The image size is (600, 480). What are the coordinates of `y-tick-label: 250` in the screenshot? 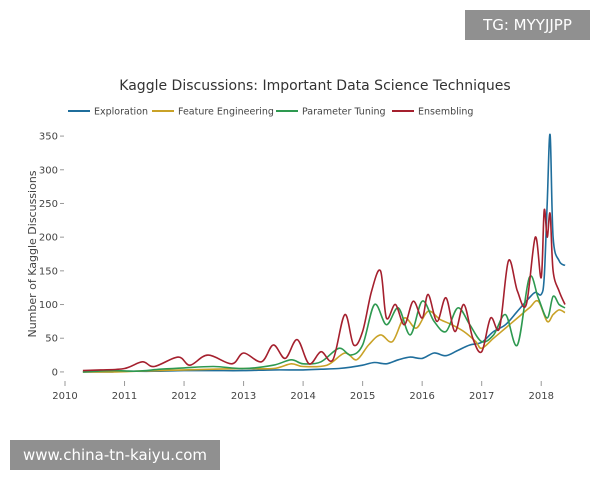 It's located at (48, 204).